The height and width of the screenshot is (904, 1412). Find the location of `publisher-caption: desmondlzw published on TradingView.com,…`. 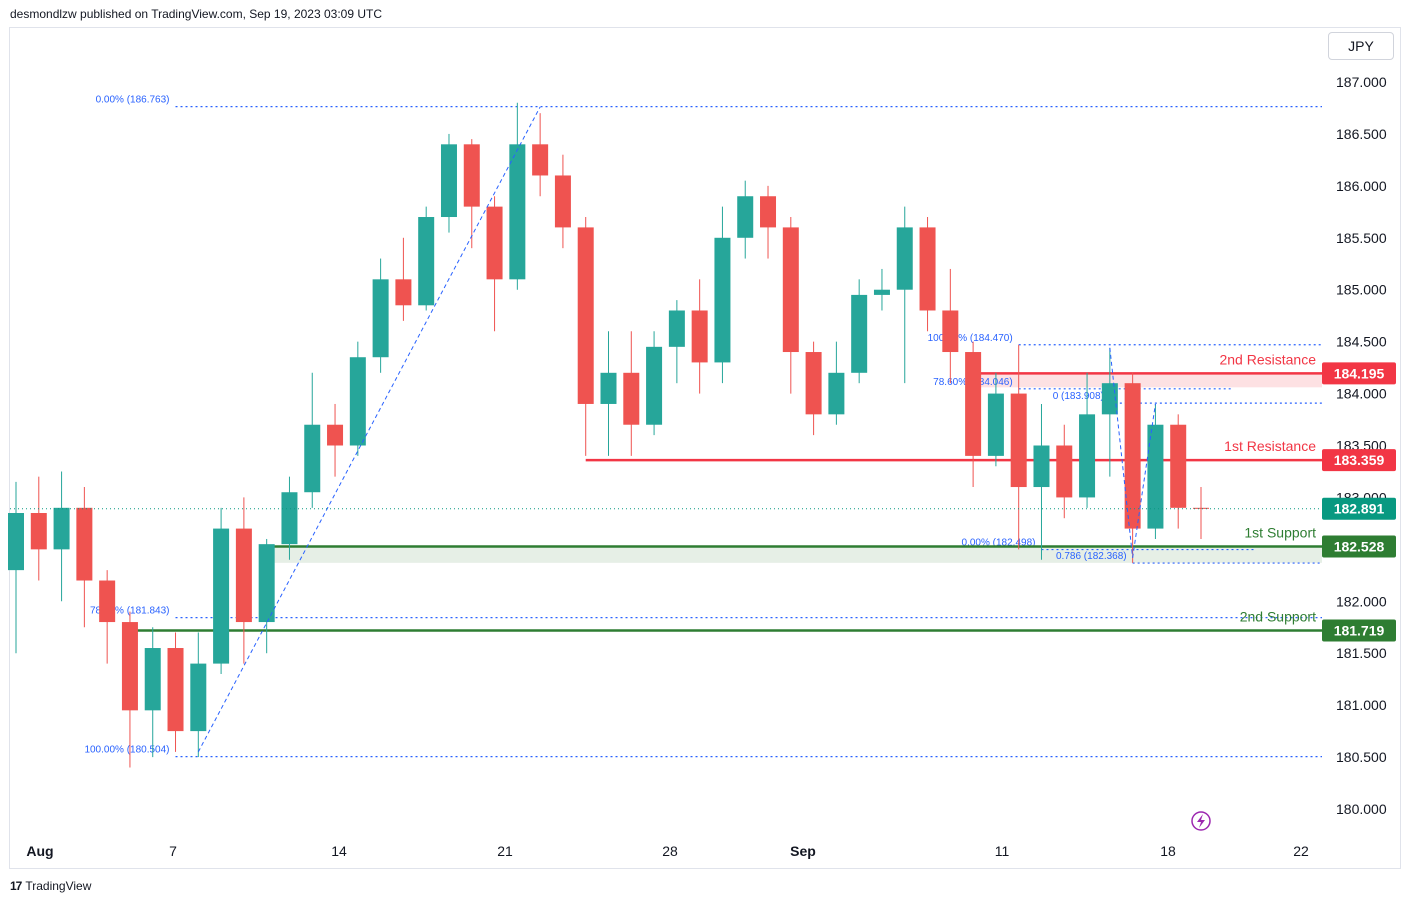

publisher-caption: desmondlzw published on TradingView.com,… is located at coordinates (196, 14).